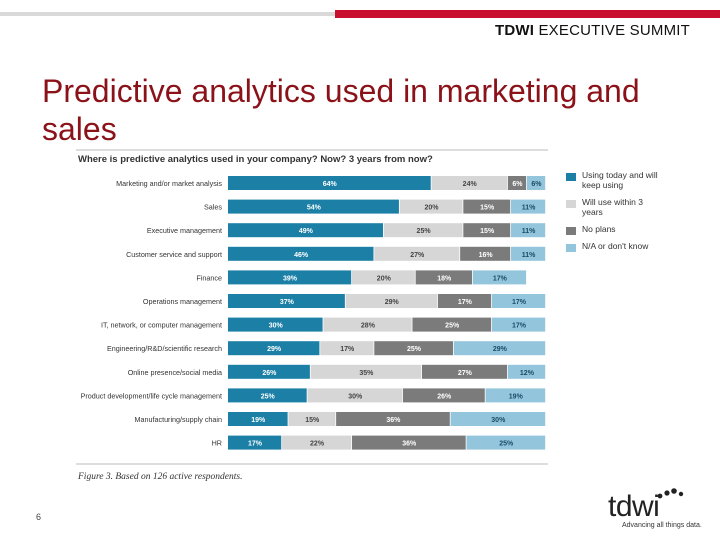 Image resolution: width=720 pixels, height=540 pixels. I want to click on category-label: HR, so click(217, 443).